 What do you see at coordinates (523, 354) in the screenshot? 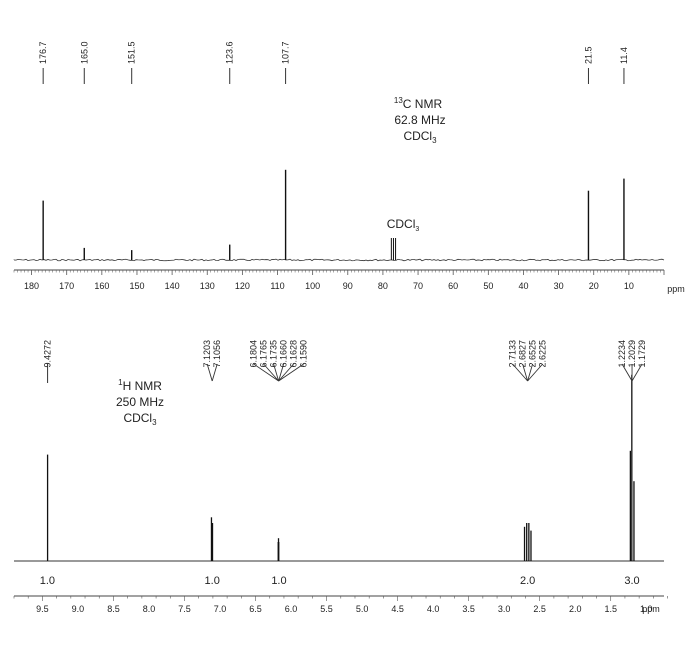
I see `h1-peak-label: 2.6827` at bounding box center [523, 354].